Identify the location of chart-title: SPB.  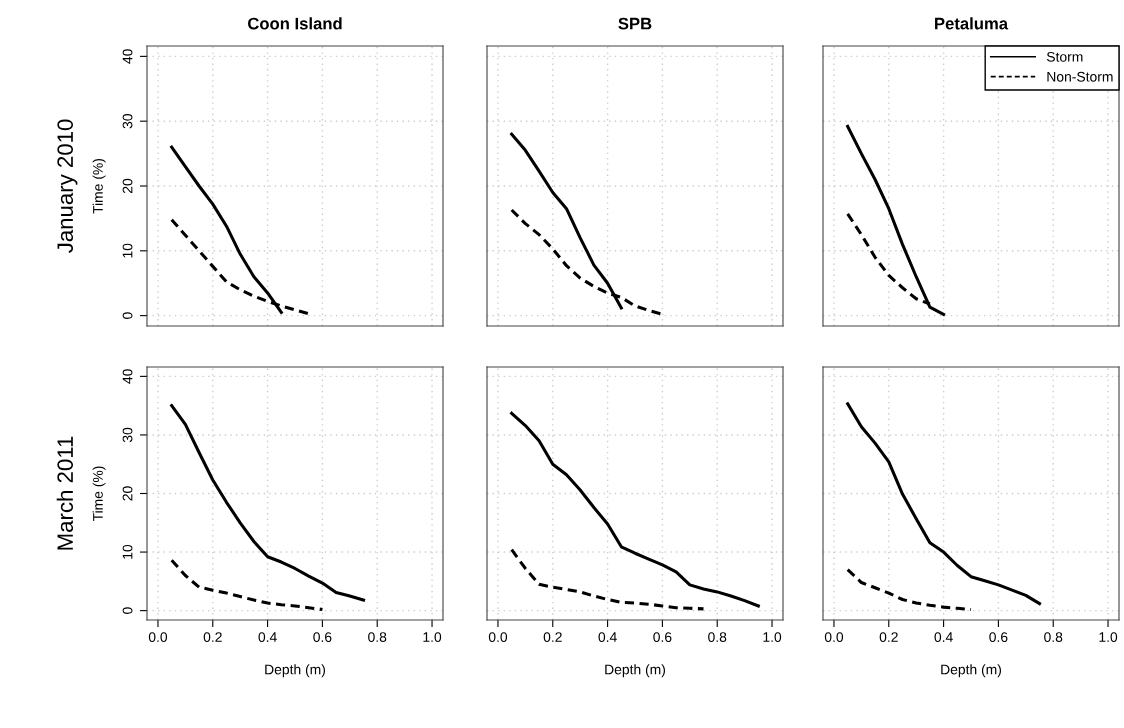
(635, 23).